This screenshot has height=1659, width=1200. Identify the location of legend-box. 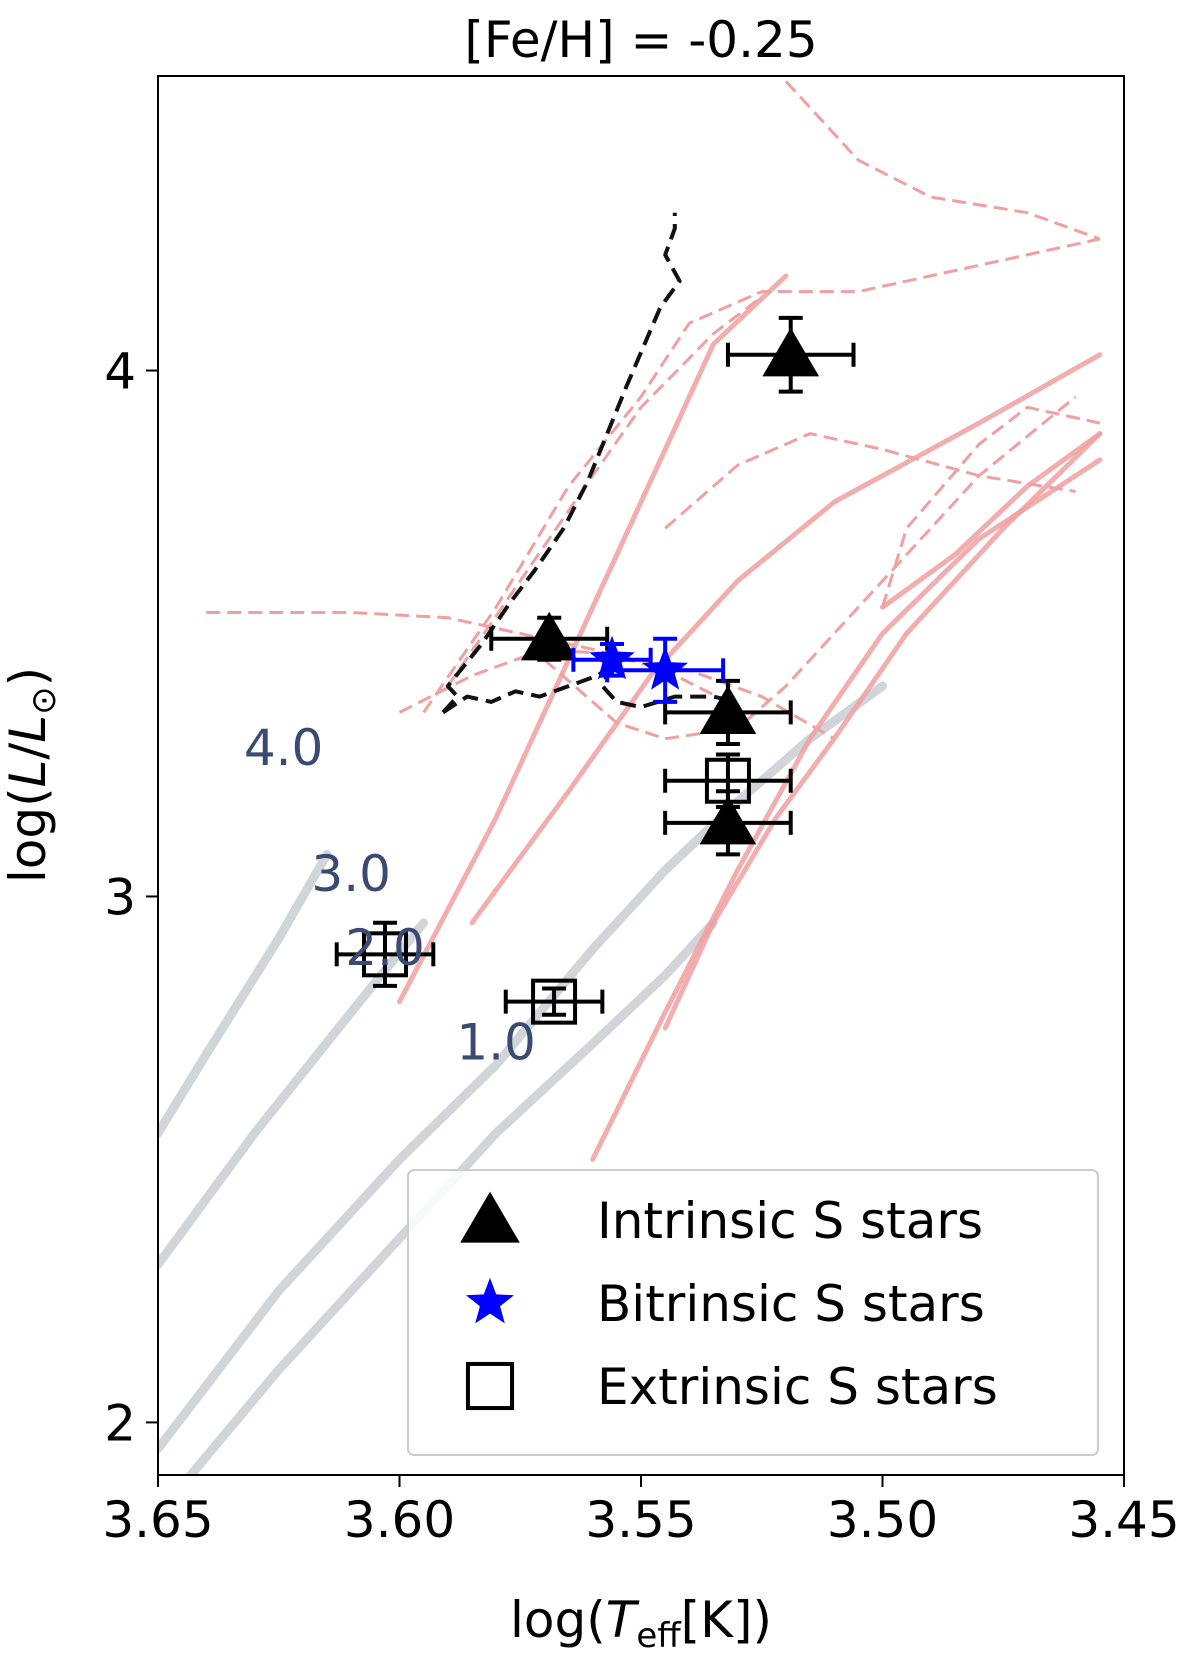
(753, 1312).